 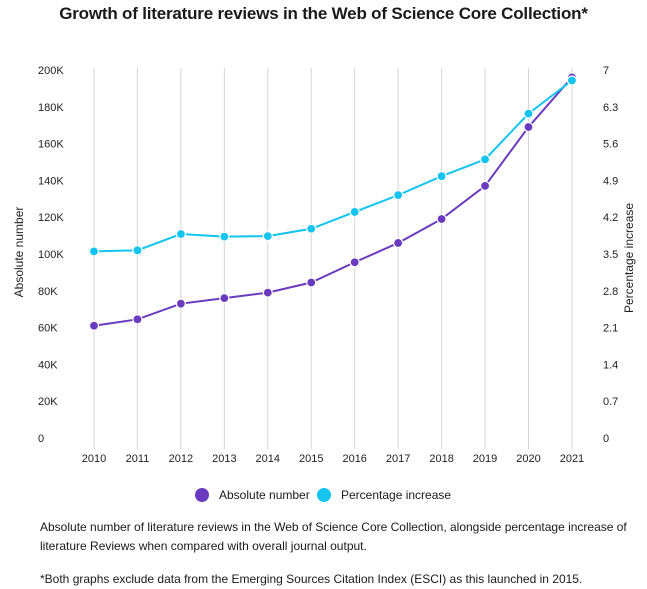 What do you see at coordinates (48, 402) in the screenshot?
I see `y-left-tick-label: 20K` at bounding box center [48, 402].